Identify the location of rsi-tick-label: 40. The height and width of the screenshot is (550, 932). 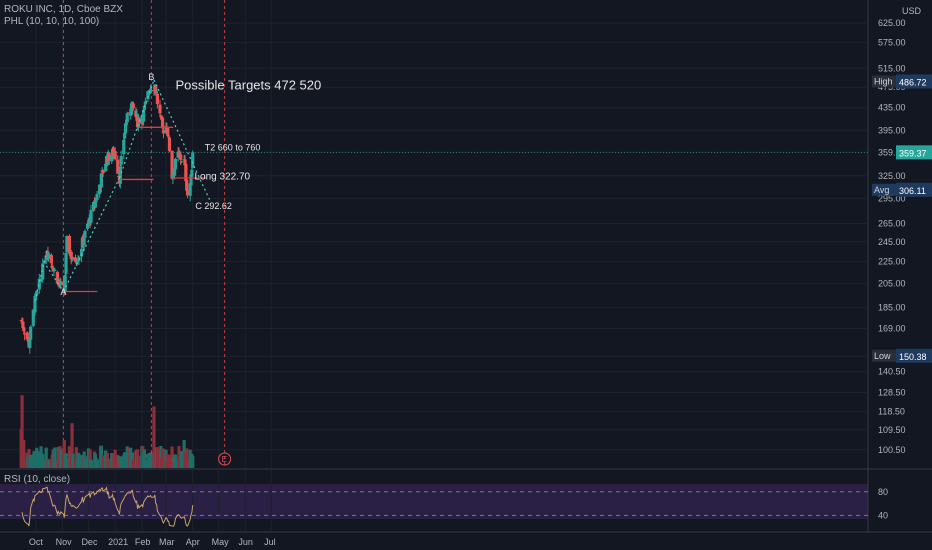
(883, 515).